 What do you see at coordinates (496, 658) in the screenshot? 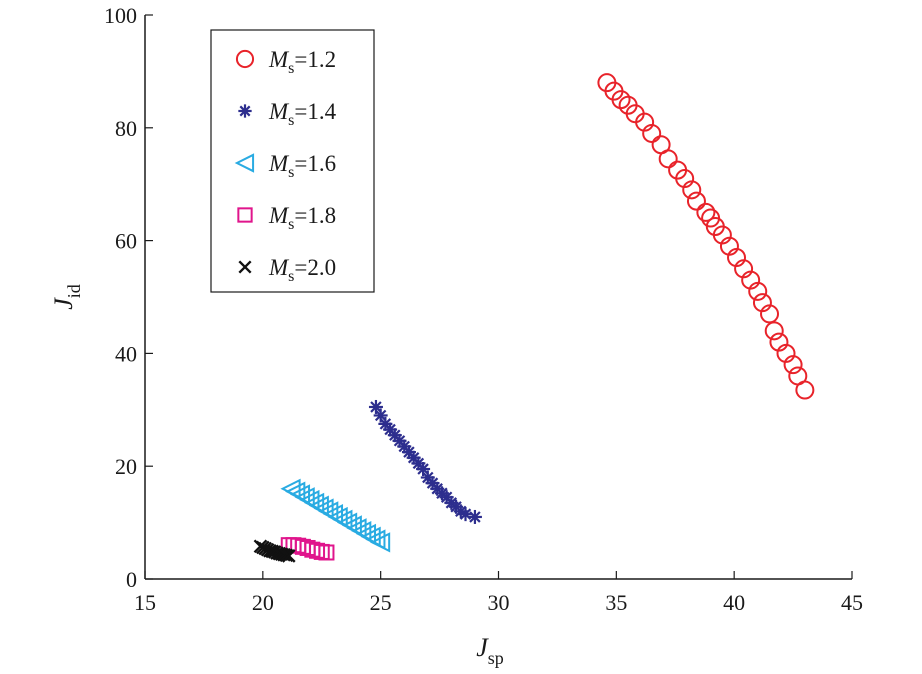
I see `x-axis-label-sub: sp` at bounding box center [496, 658].